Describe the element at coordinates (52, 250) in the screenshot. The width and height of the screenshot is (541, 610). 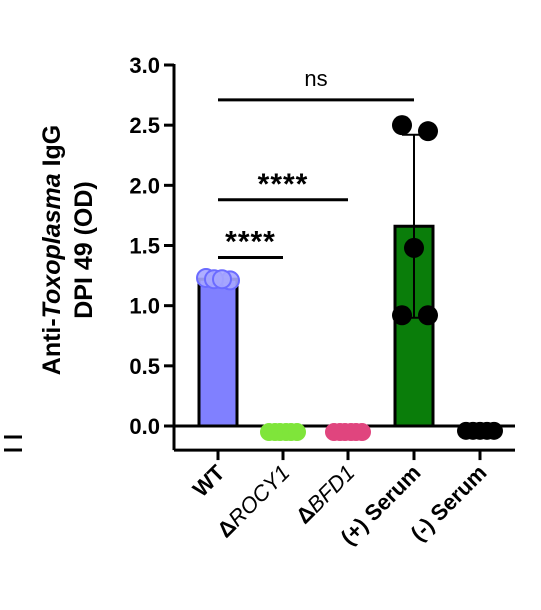
I see `y-axis-label: Anti-Toxoplasma IgG` at that location.